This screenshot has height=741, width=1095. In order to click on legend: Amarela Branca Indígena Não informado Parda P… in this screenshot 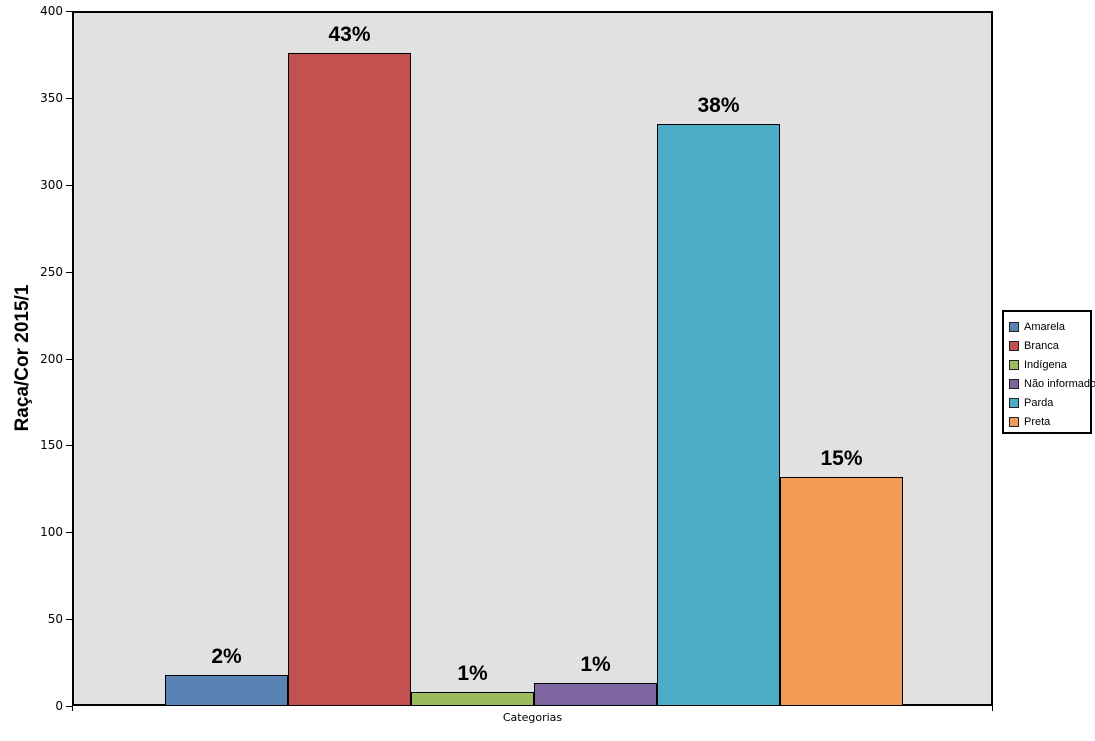, I will do `click(1048, 372)`.